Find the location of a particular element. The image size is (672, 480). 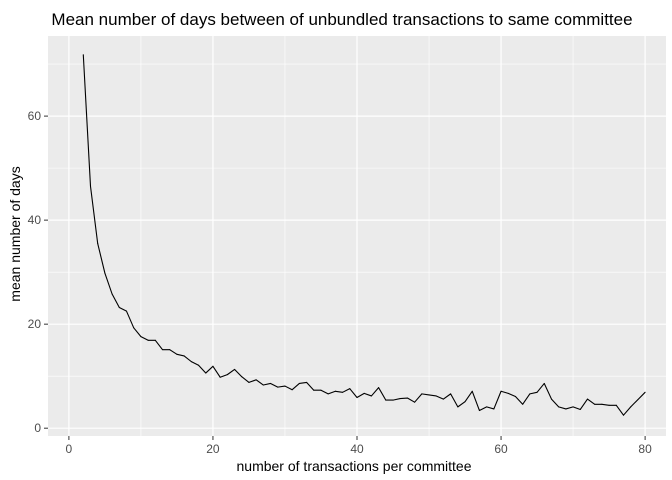

x-axis-title: number of transactions per committee is located at coordinates (354, 466).